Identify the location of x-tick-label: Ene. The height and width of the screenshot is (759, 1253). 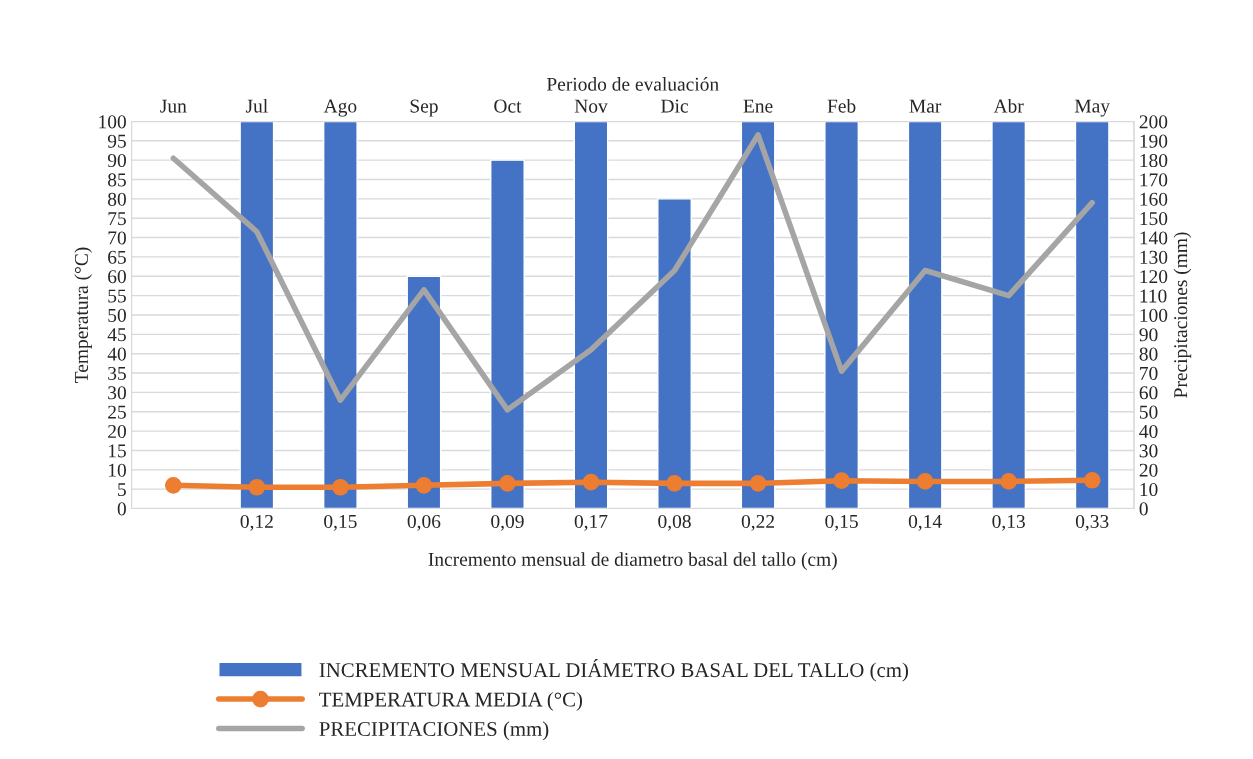
(758, 106).